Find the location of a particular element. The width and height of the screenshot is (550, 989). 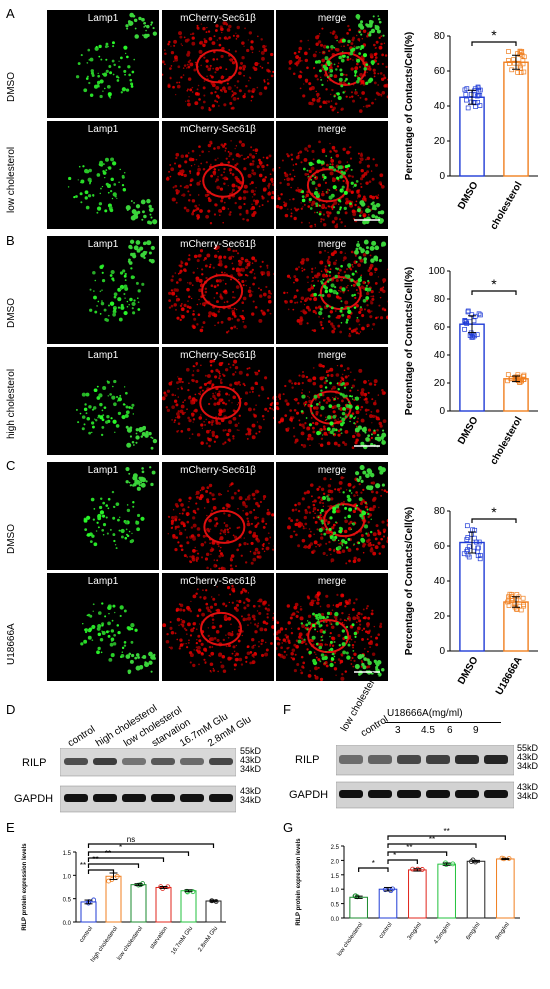

category-label: 2.8mM Glu is located at coordinates (208, 939).